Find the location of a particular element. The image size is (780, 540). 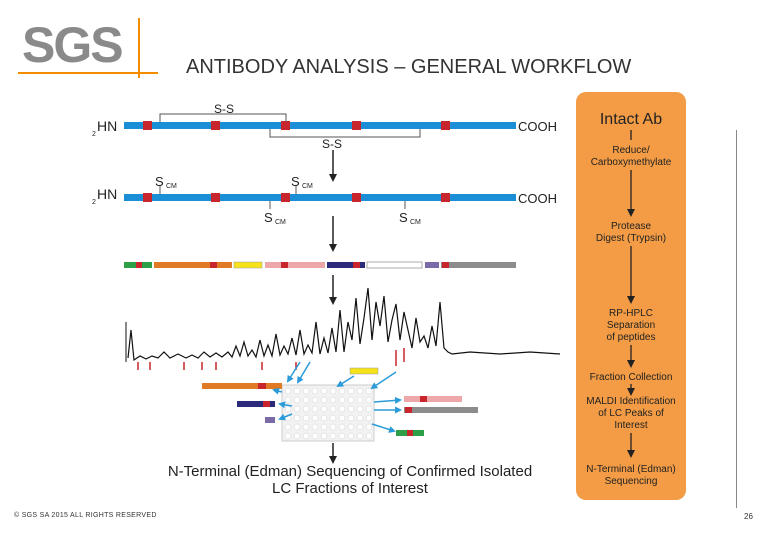

scm-label: S is located at coordinates (159, 181).